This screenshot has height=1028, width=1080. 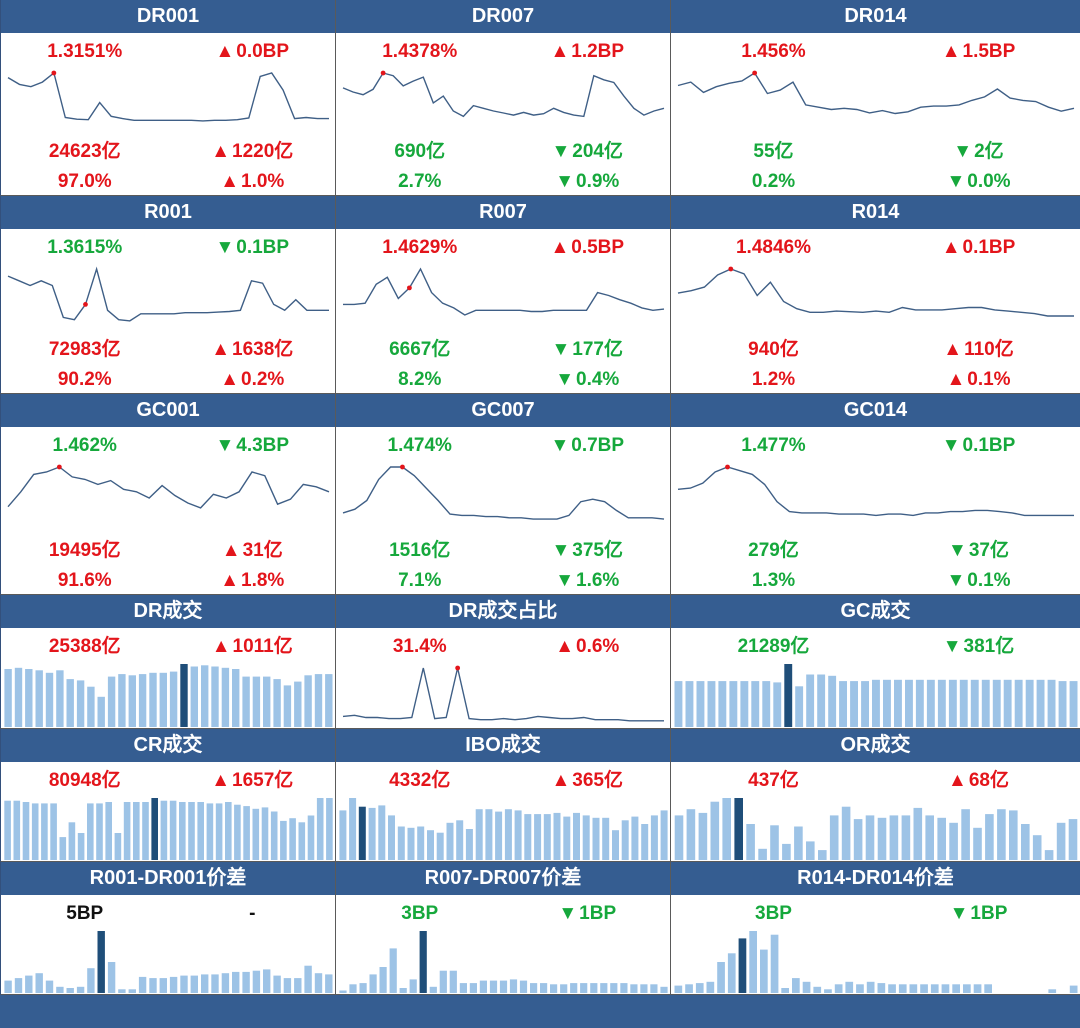 What do you see at coordinates (263, 349) in the screenshot?
I see `value-text: 1638亿` at bounding box center [263, 349].